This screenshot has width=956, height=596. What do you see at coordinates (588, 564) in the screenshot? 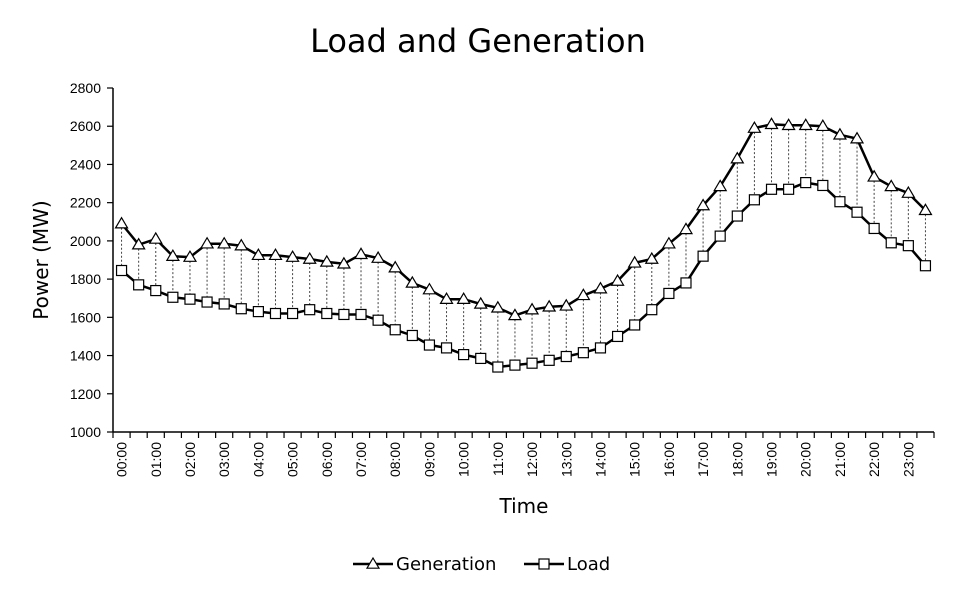
I see `legend-label-load: Load` at bounding box center [588, 564].